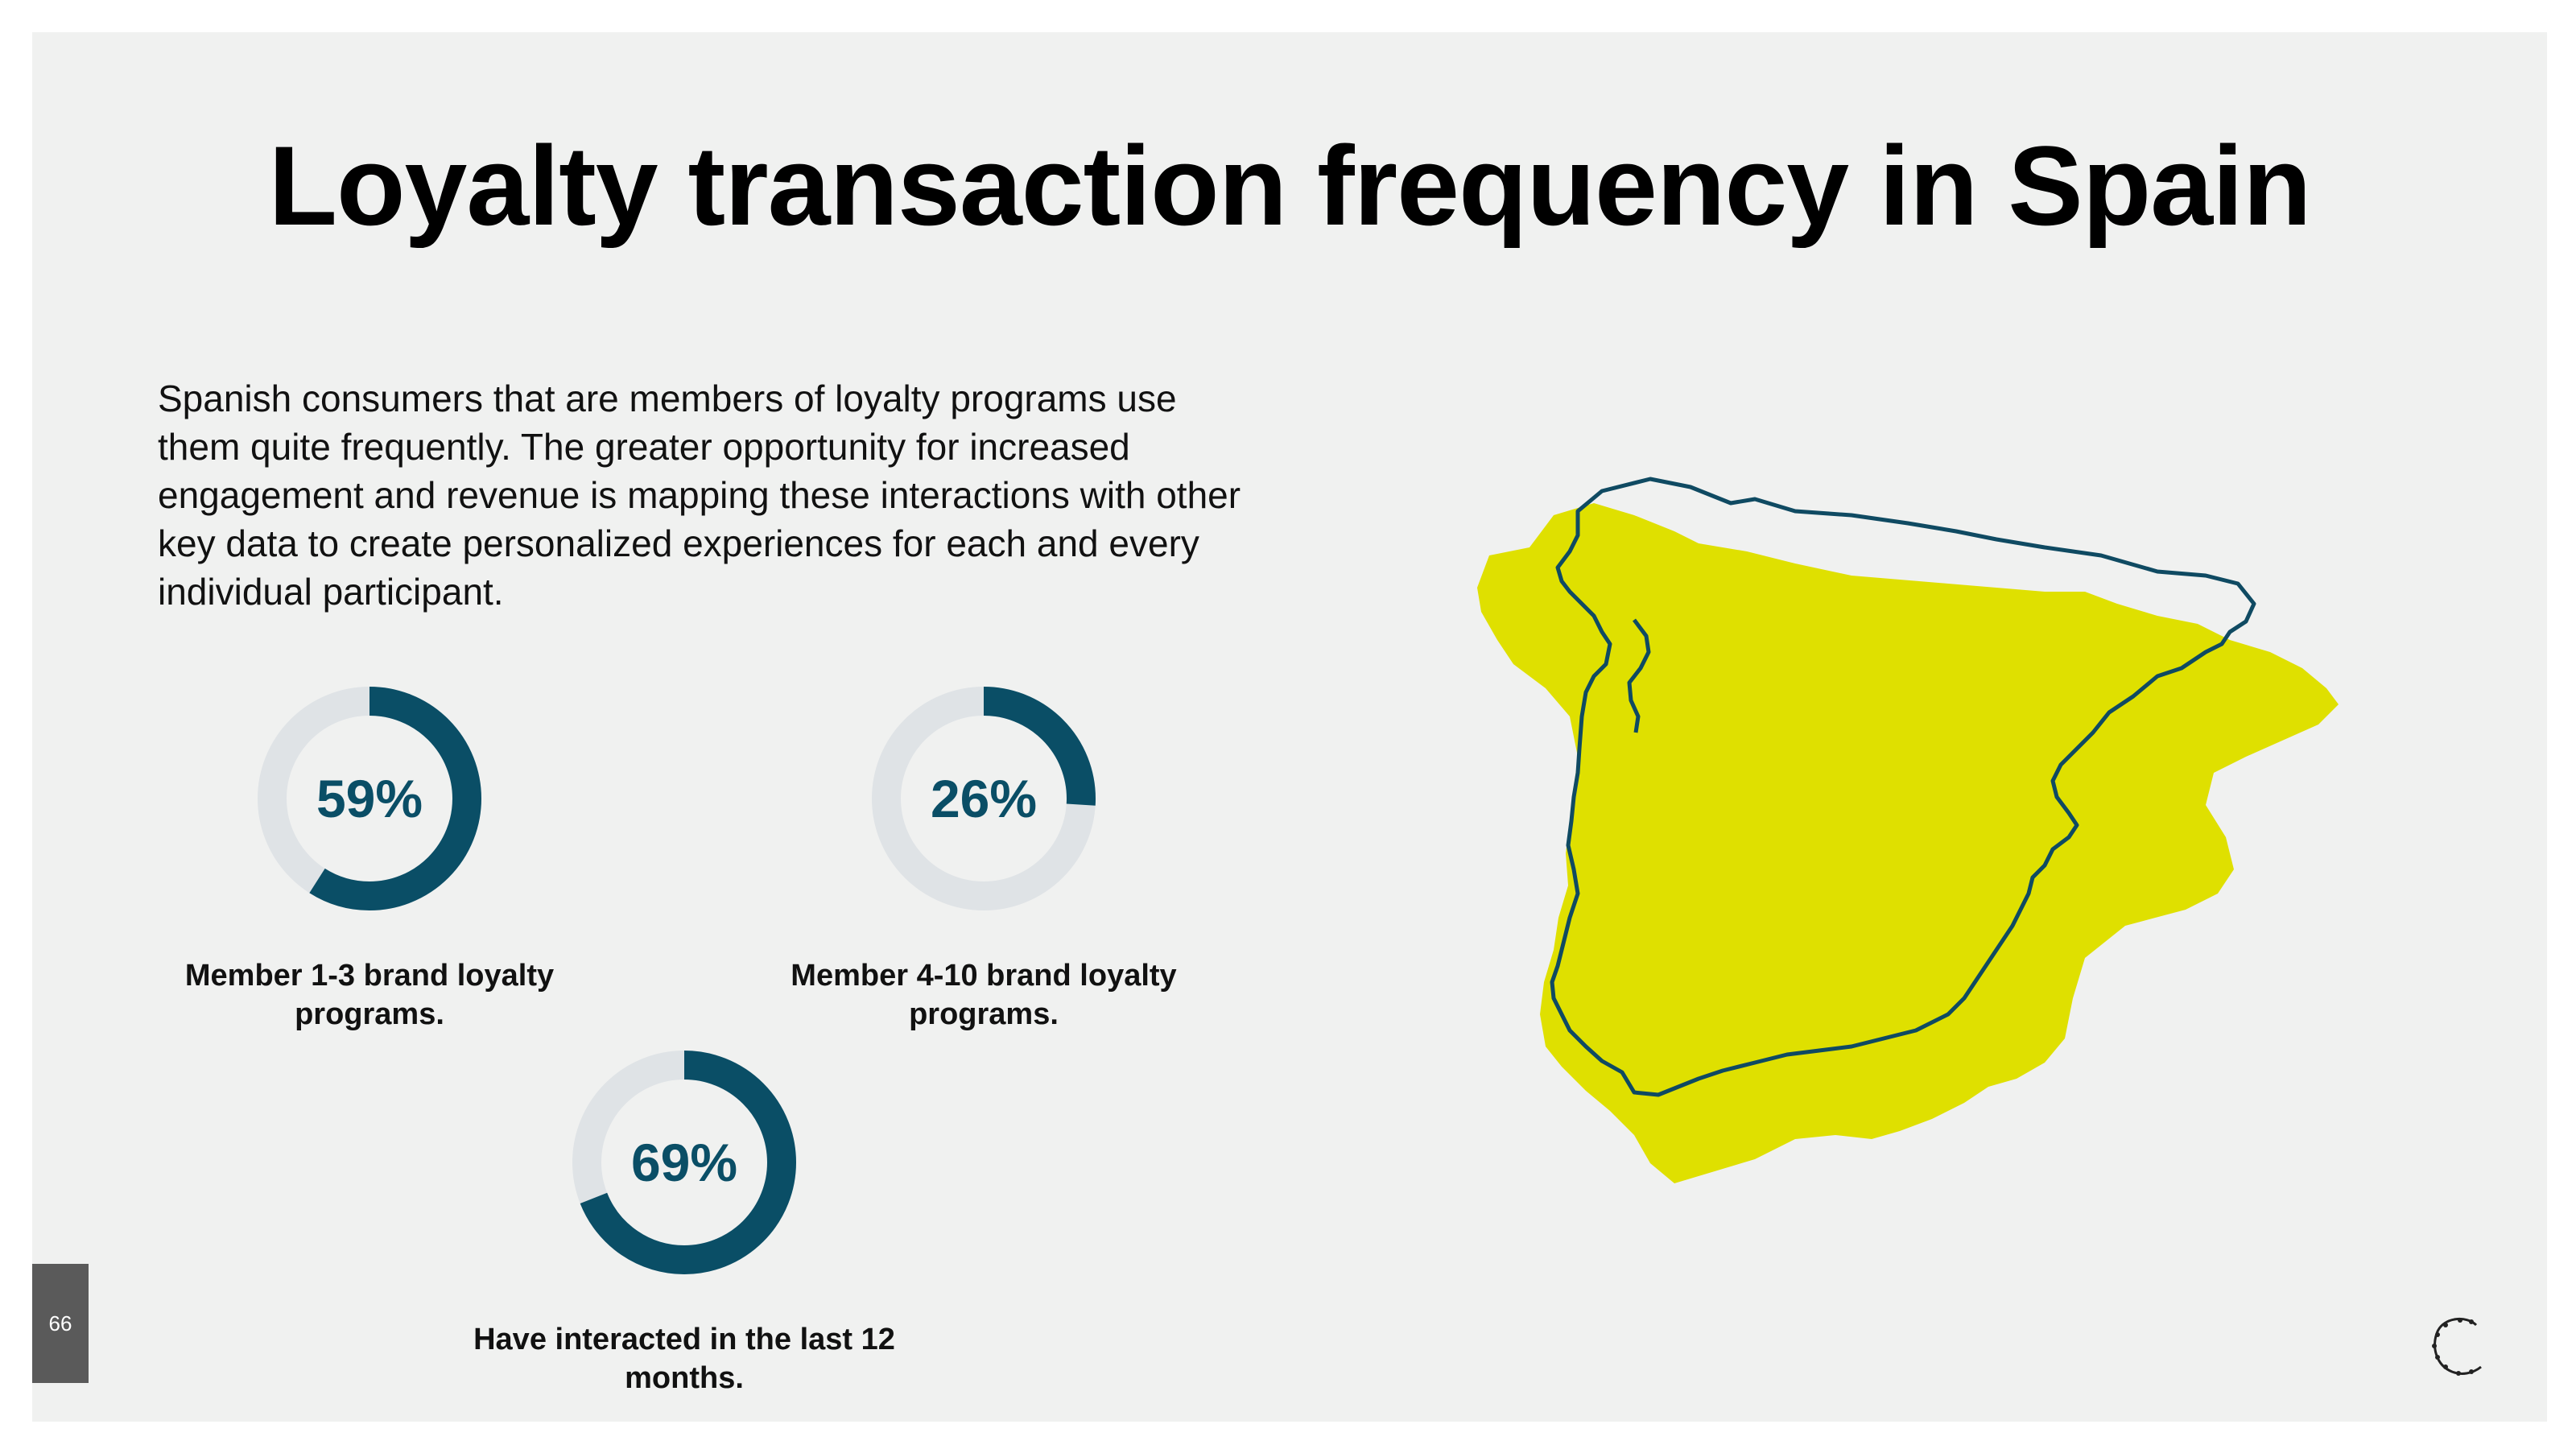 This screenshot has width=2576, height=1449. Describe the element at coordinates (60, 1323) in the screenshot. I see `page-number: 66` at that location.